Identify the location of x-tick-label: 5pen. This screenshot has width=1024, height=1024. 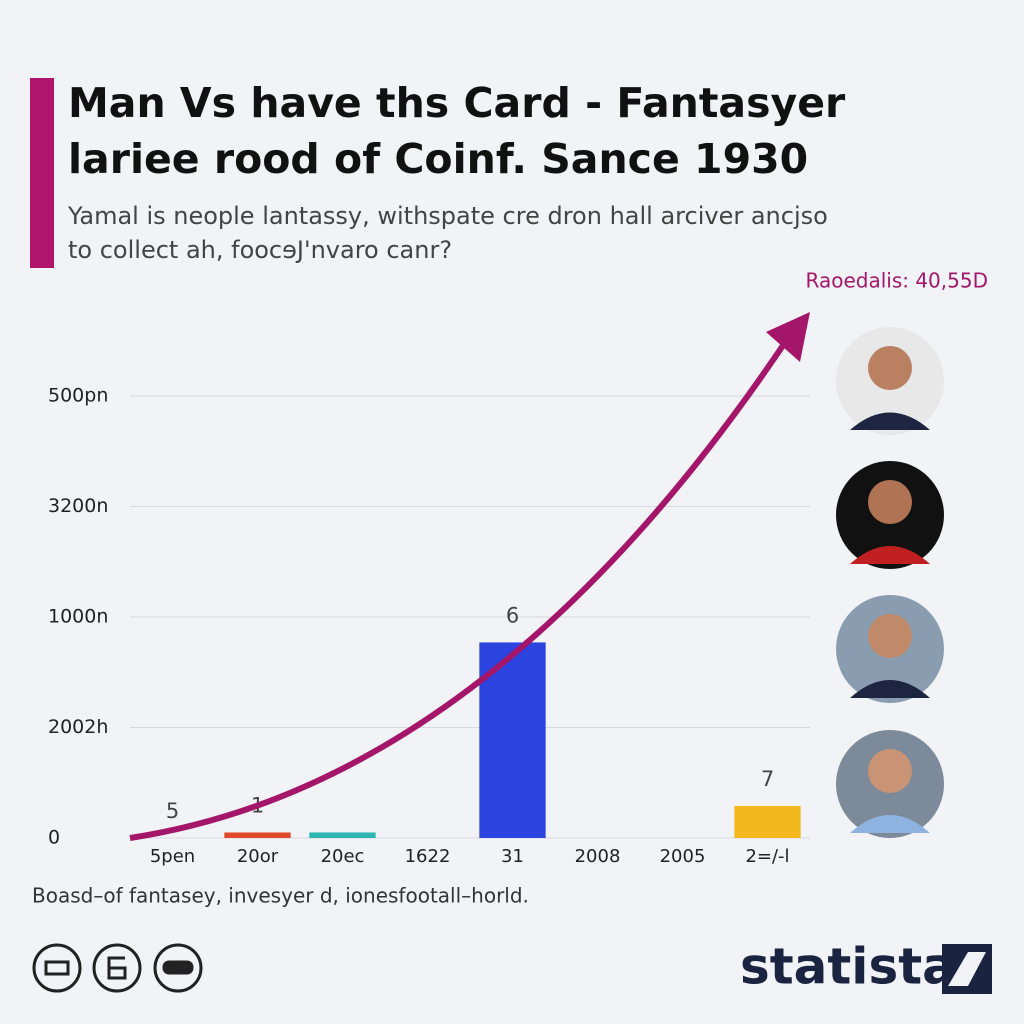
(172, 856).